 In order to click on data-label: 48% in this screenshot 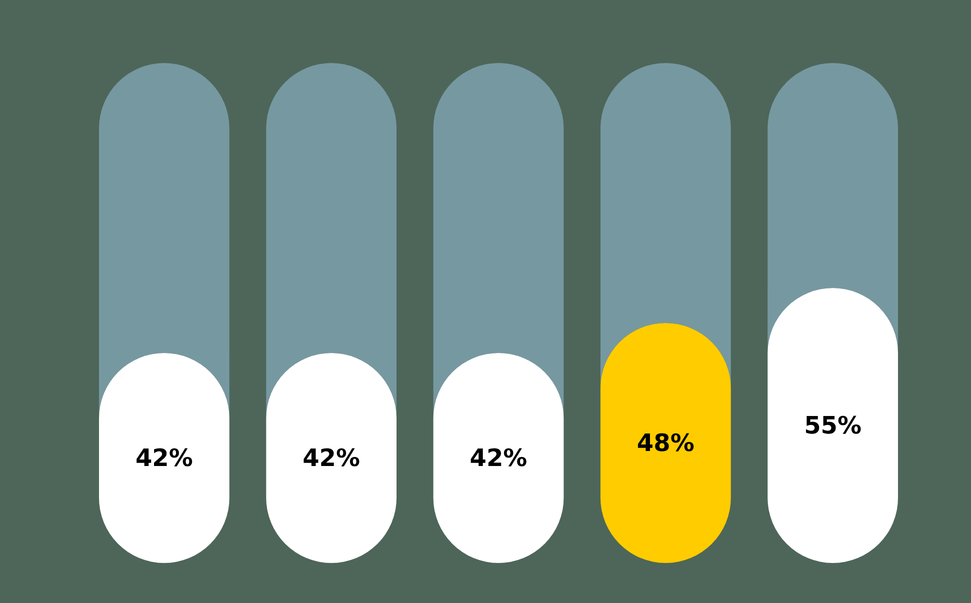, I will do `click(665, 443)`.